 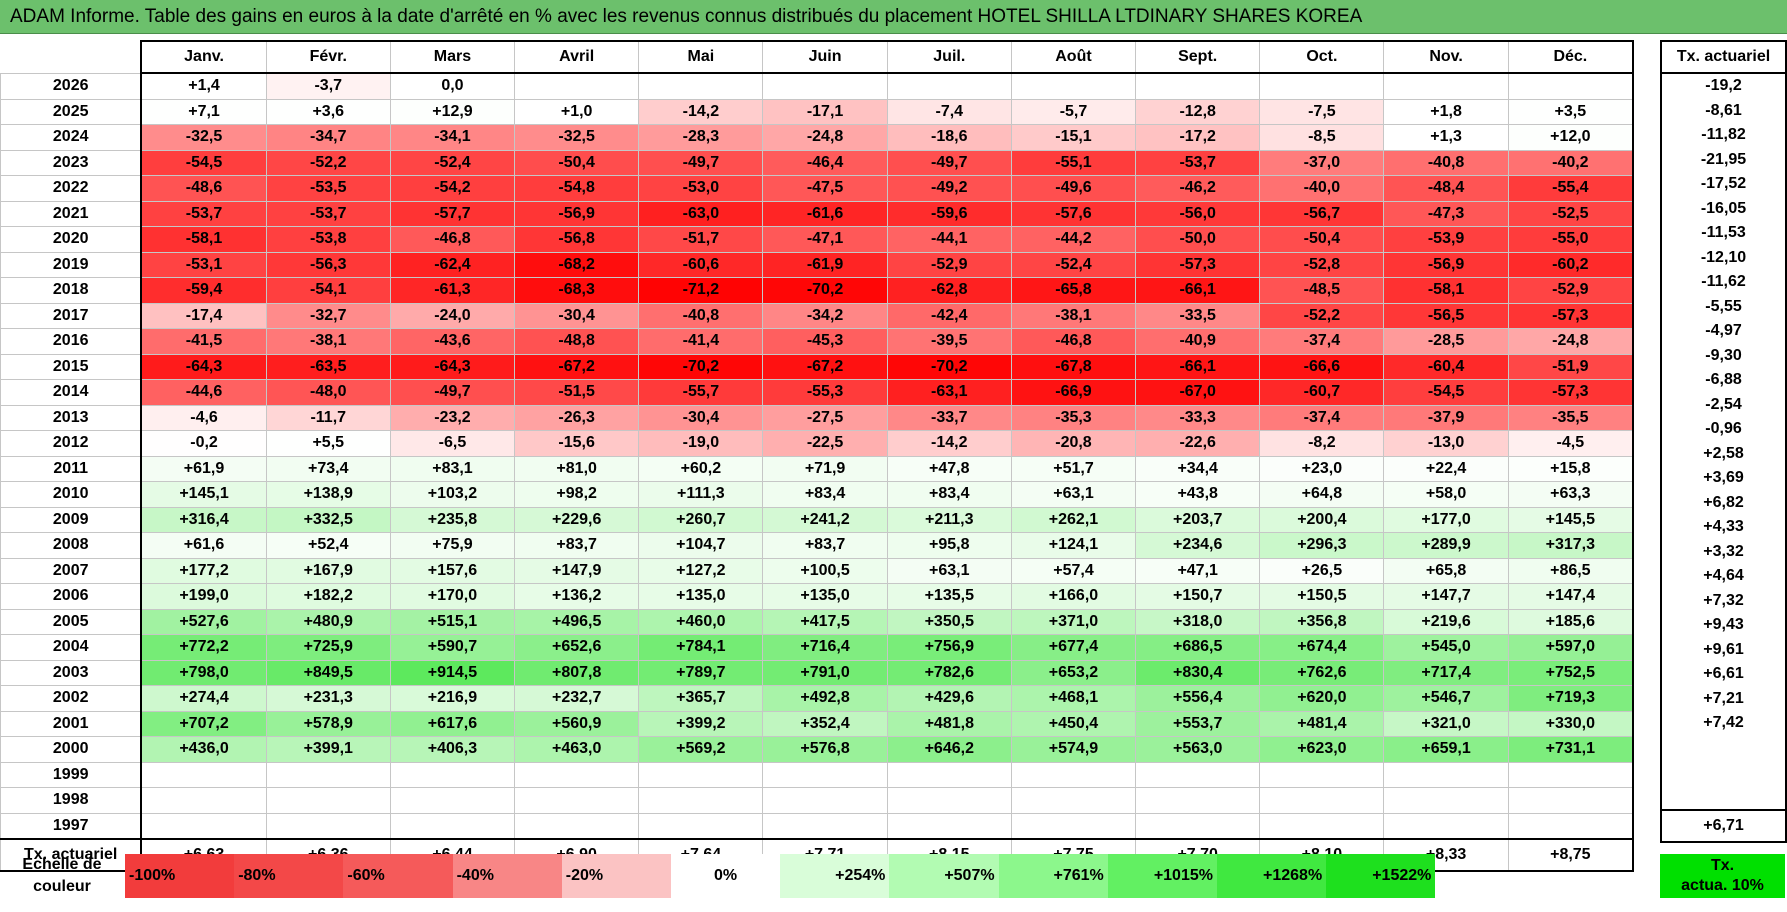 What do you see at coordinates (1073, 443) in the screenshot?
I see `gain-cell: -20,8` at bounding box center [1073, 443].